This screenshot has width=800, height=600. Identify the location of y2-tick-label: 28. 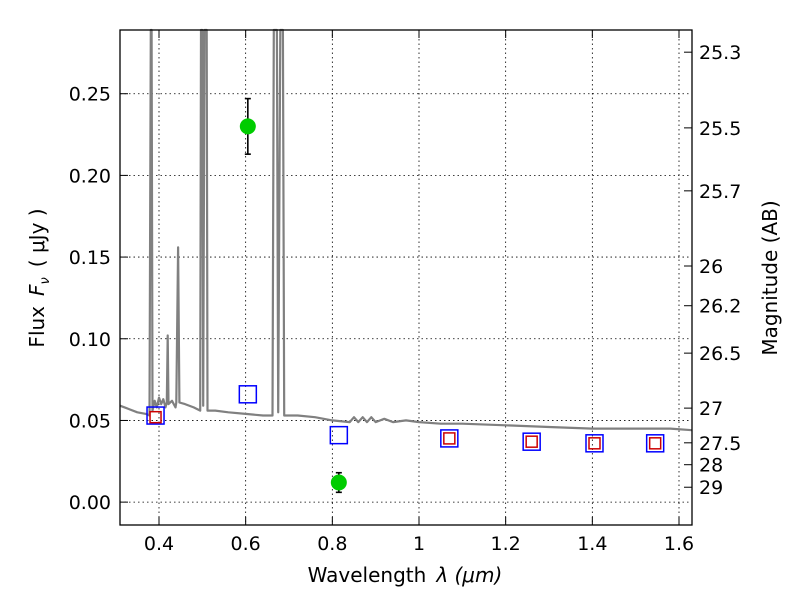
(711, 466).